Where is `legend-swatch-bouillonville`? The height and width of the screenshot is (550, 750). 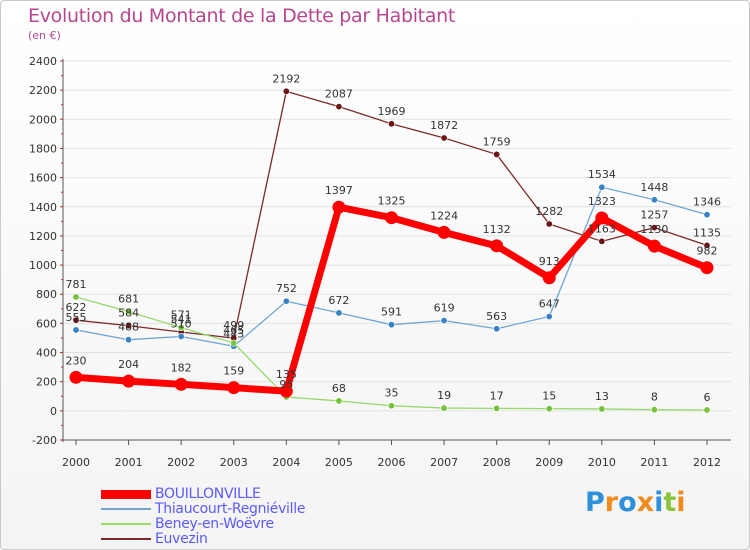
legend-swatch-bouillonville is located at coordinates (126, 494).